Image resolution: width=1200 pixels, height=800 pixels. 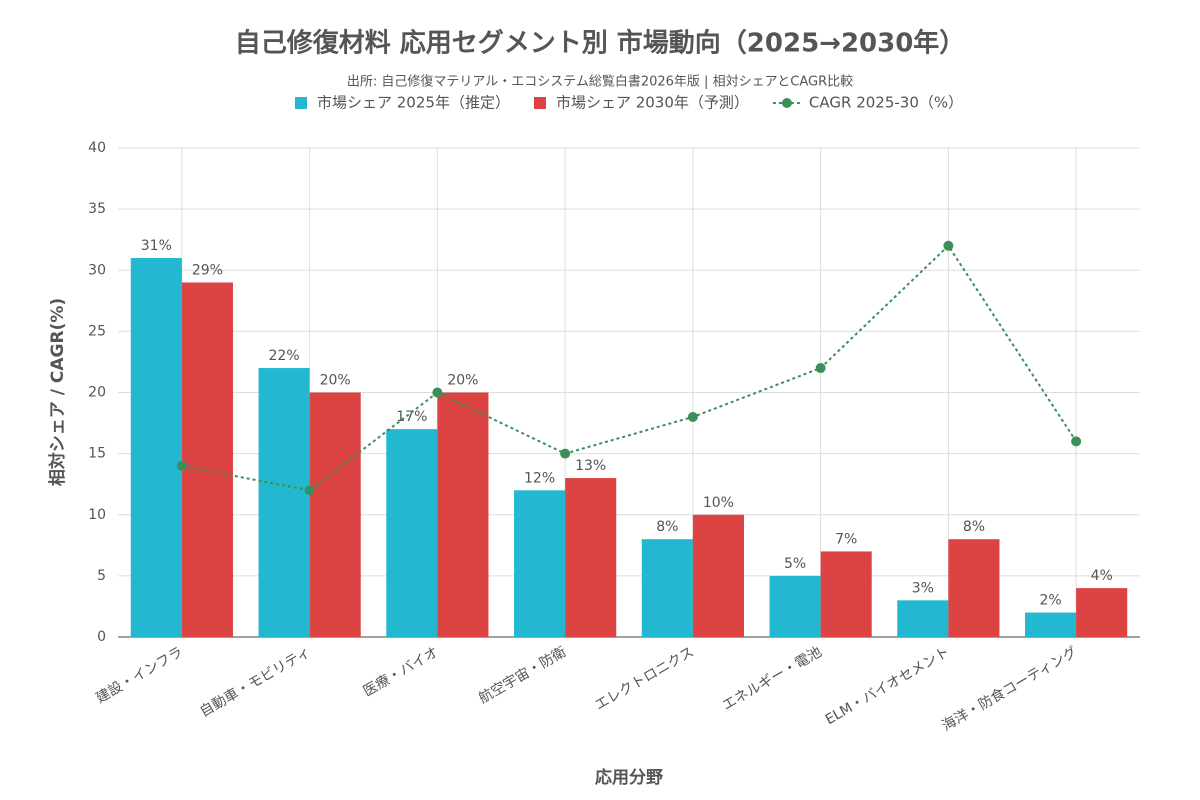 I want to click on y-tick-label: 5, so click(x=101, y=576).